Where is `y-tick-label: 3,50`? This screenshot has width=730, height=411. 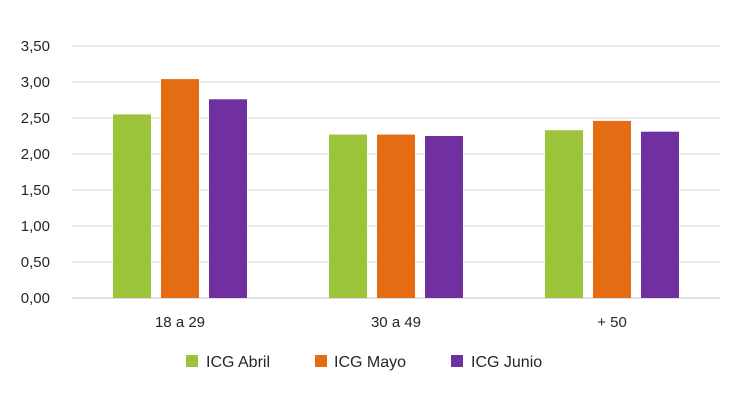
y-tick-label: 3,50 is located at coordinates (35, 46).